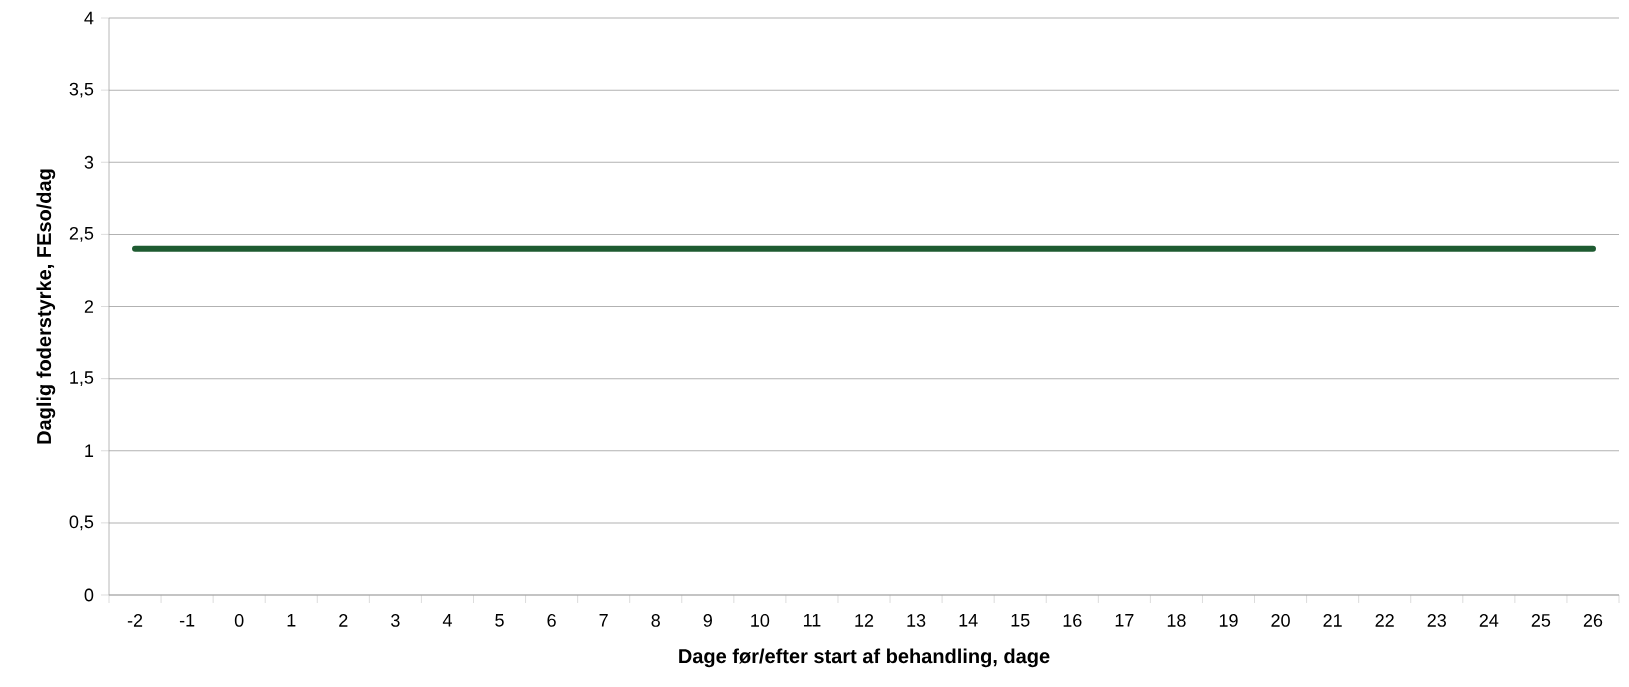 This screenshot has width=1629, height=687. Describe the element at coordinates (655, 620) in the screenshot. I see `x-tick-label: 8` at that location.